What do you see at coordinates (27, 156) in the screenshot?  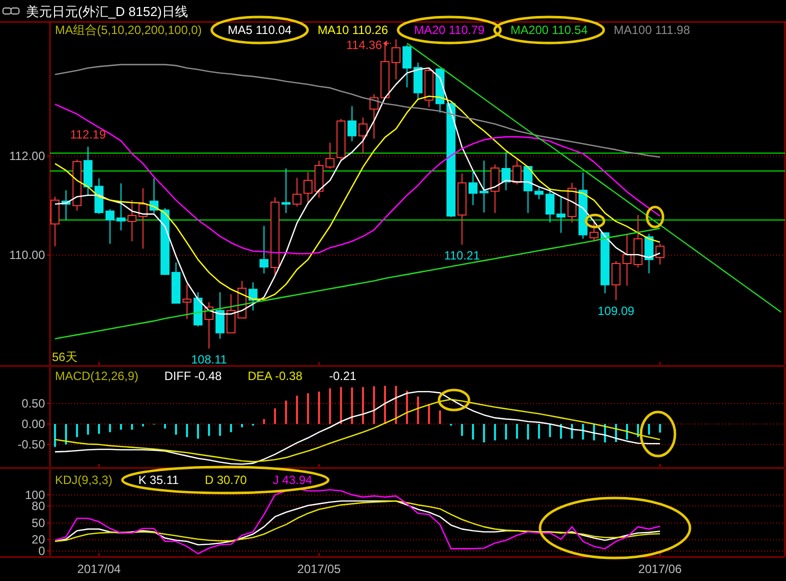 I see `y-tick-label: 112.00` at bounding box center [27, 156].